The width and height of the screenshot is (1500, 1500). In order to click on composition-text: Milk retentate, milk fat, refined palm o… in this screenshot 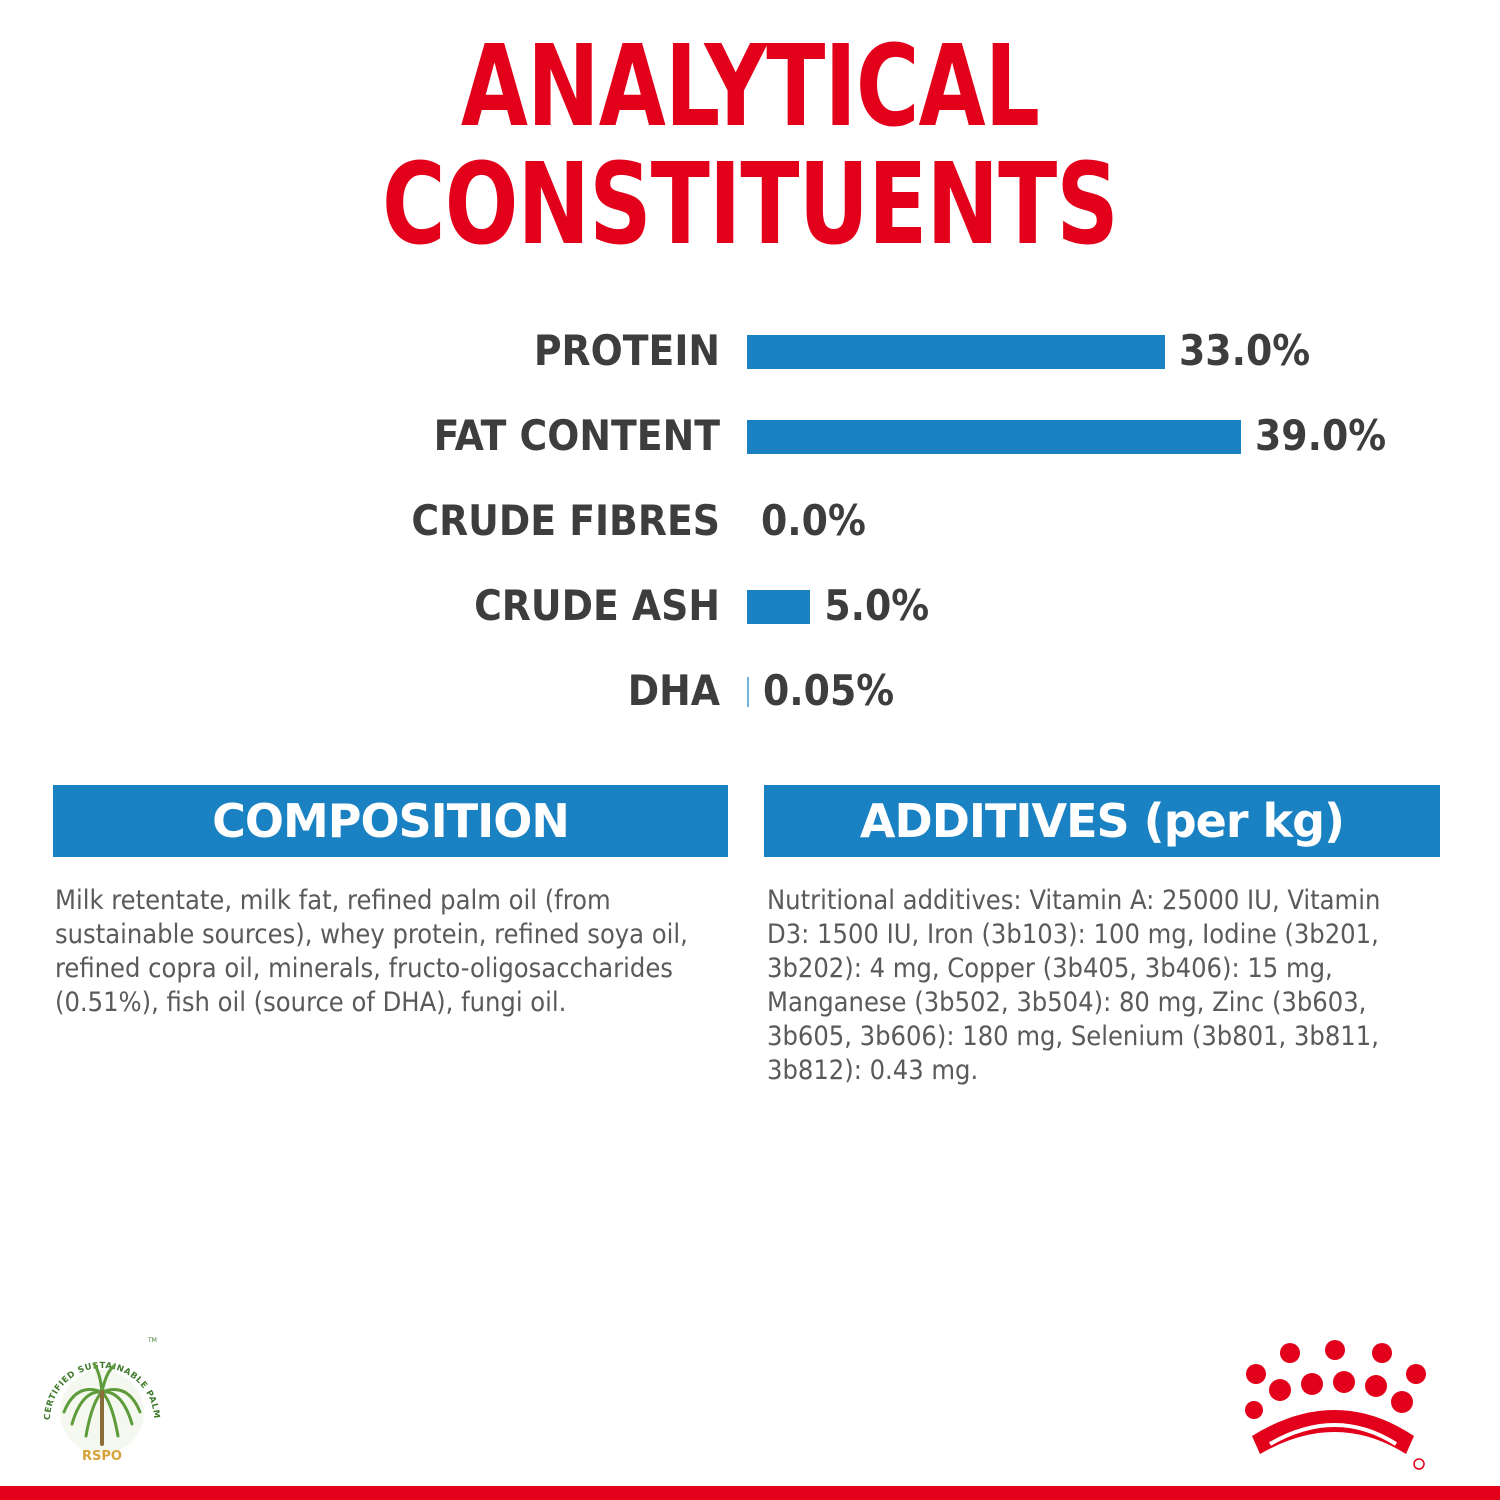, I will do `click(371, 951)`.